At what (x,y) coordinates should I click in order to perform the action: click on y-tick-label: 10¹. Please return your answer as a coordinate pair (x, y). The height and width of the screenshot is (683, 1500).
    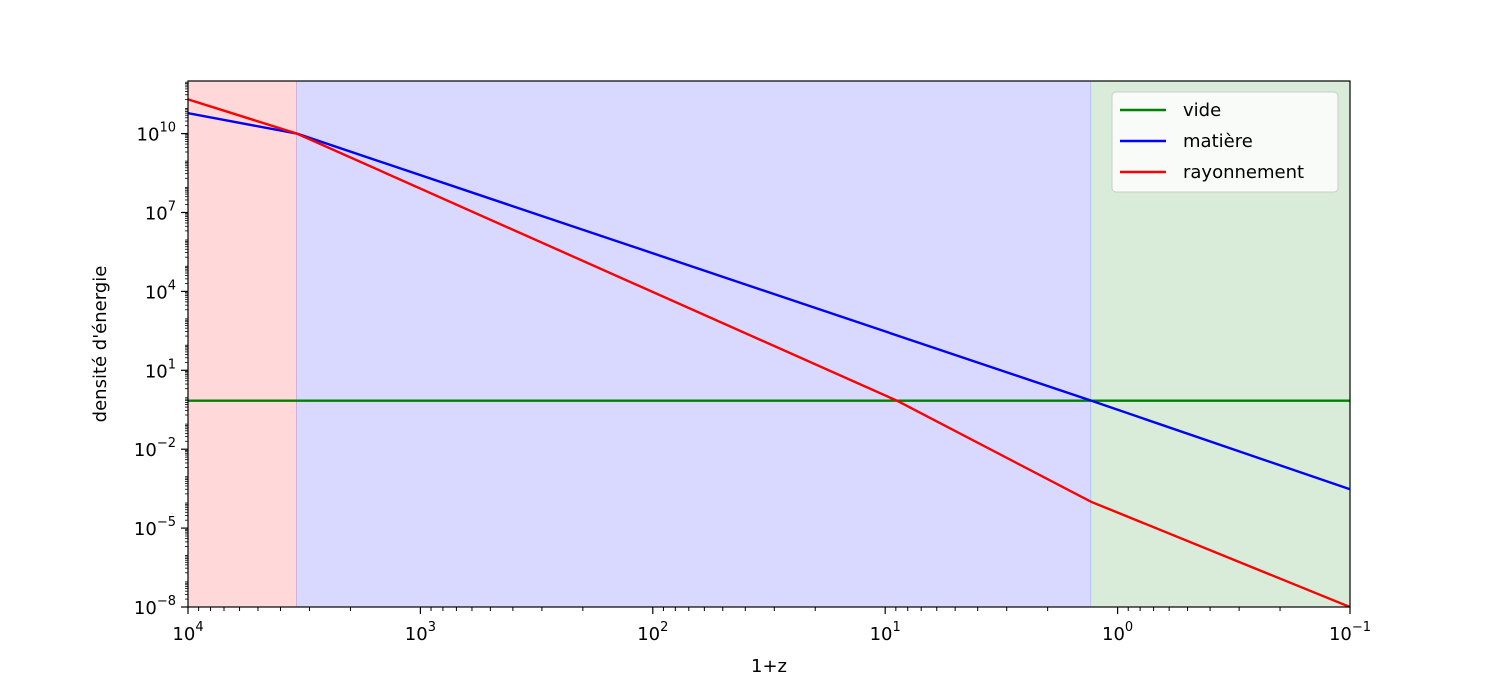
    Looking at the image, I should click on (160, 369).